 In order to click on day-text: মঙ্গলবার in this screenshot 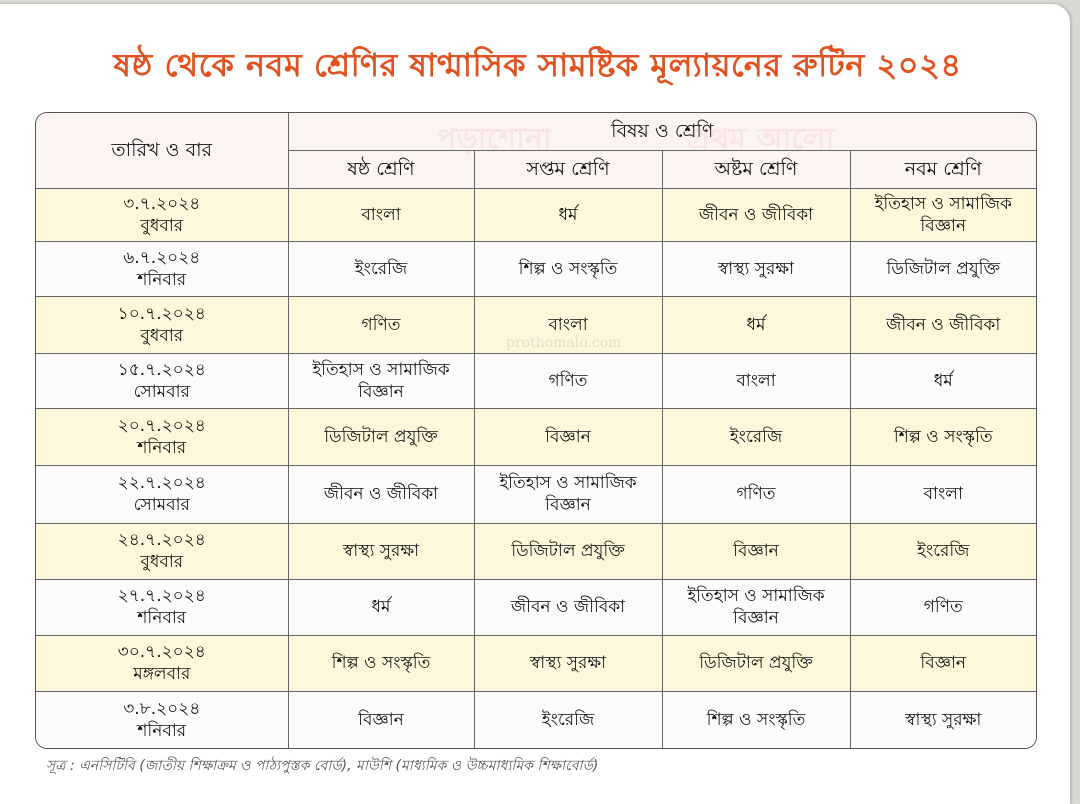, I will do `click(162, 674)`.